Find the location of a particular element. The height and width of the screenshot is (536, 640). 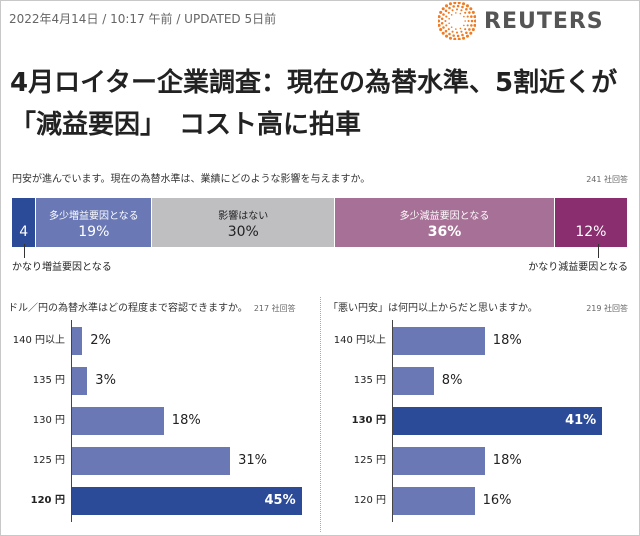

q2-count: 217 社回答 is located at coordinates (274, 308).